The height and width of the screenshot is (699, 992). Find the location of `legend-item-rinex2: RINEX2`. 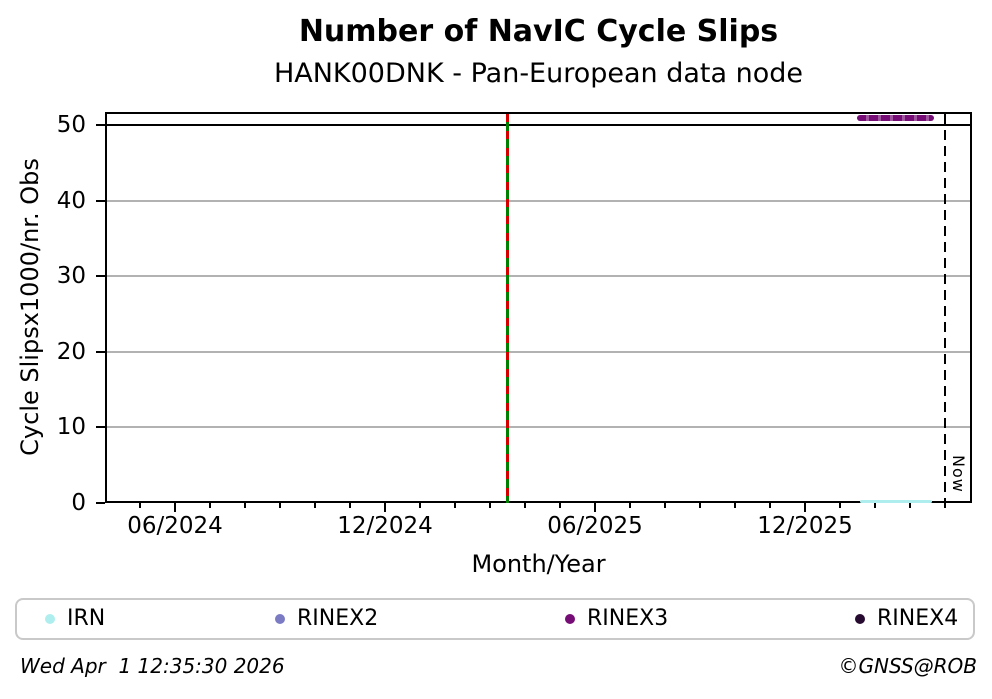

legend-item-rinex2: RINEX2 is located at coordinates (326, 619).